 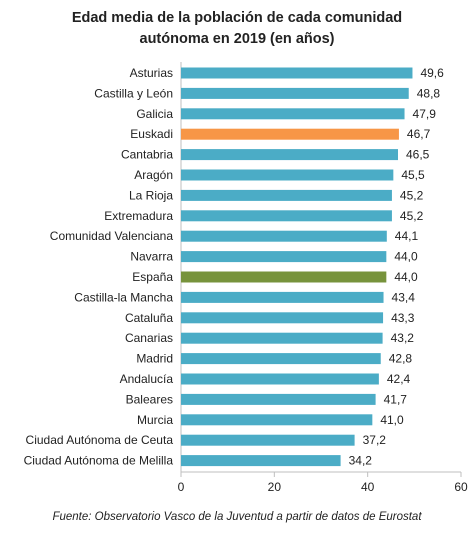 What do you see at coordinates (401, 359) in the screenshot?
I see `value-label: 42,8` at bounding box center [401, 359].